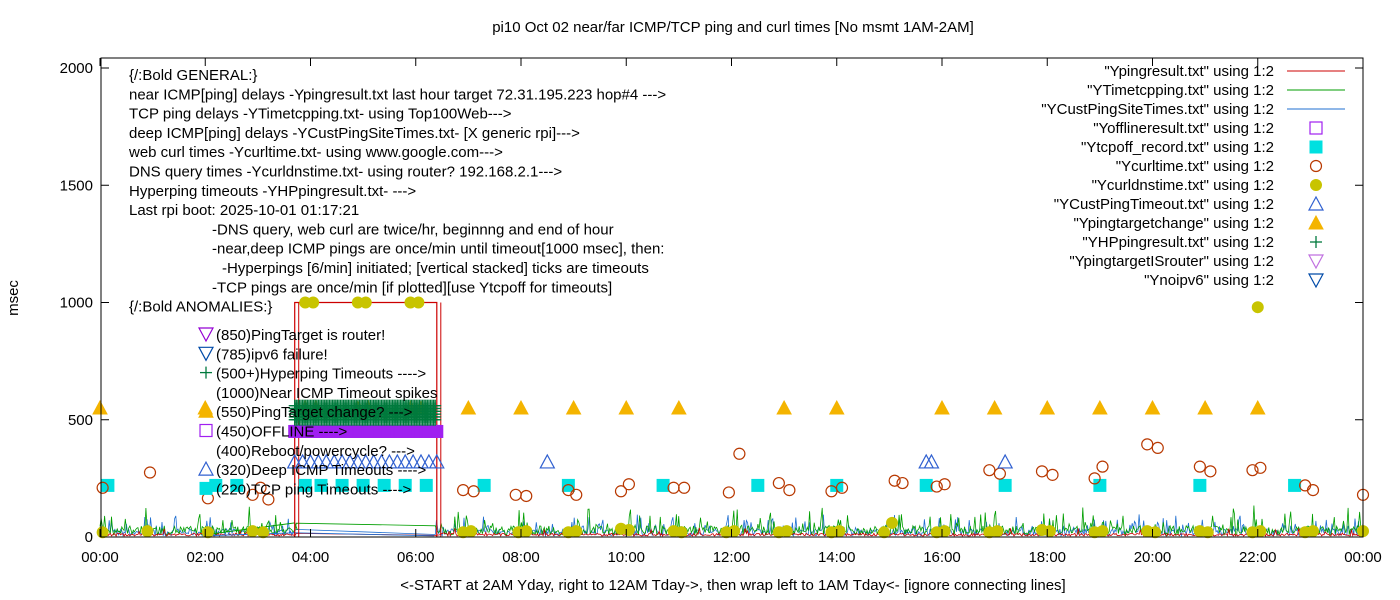  I want to click on y-tick-label: 500, so click(80, 420).